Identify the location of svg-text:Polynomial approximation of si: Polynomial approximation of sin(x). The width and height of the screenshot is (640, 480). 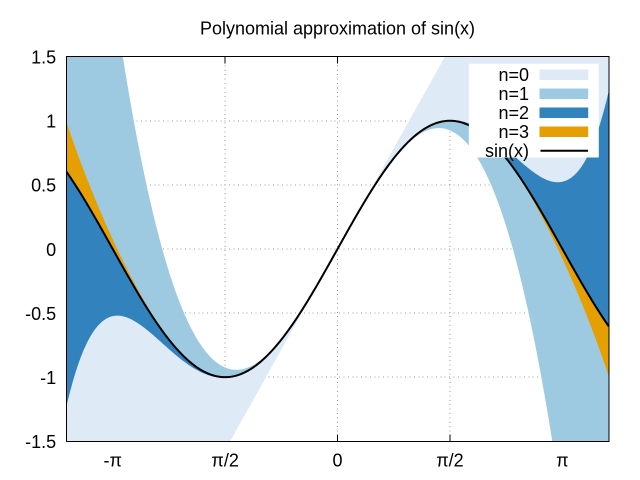
(337, 29).